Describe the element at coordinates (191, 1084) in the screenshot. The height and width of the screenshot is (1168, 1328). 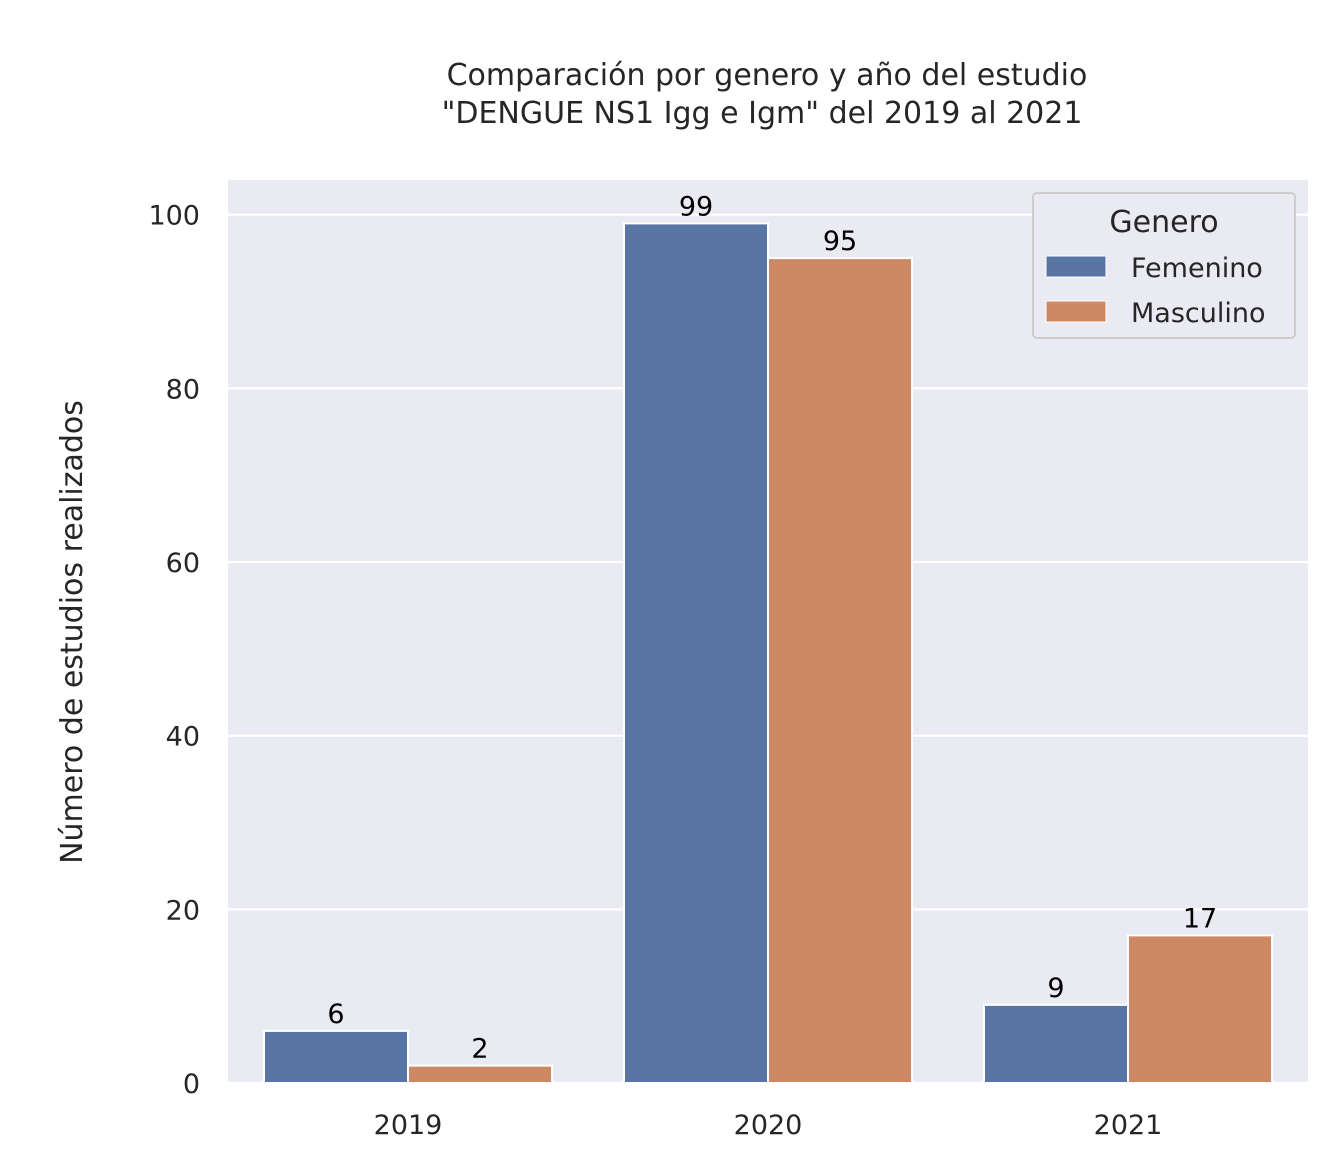
I see `y-tick-label-0: 0` at that location.